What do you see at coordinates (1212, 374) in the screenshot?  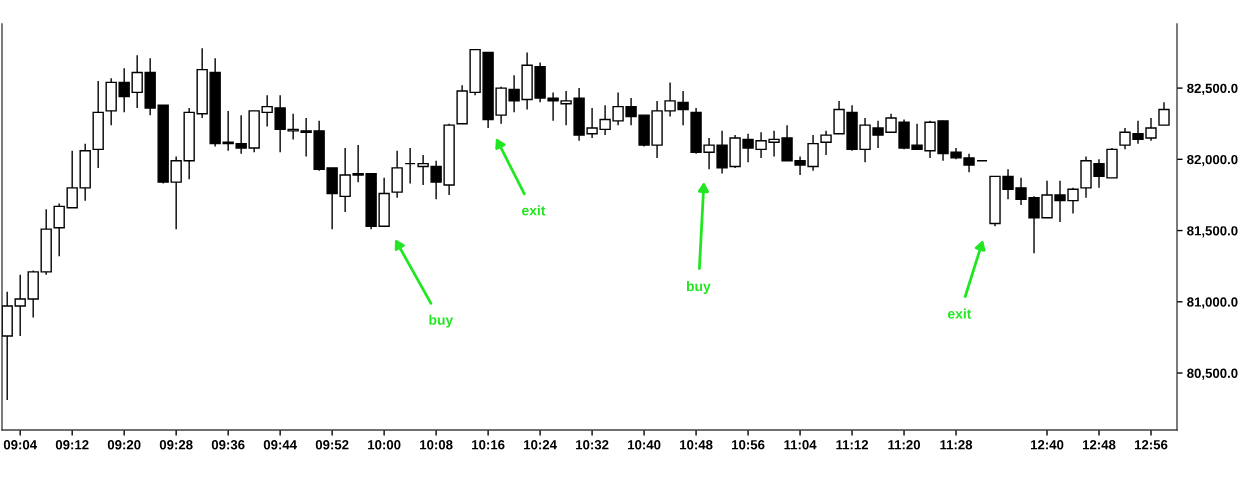 I see `y-tick-label: 80,500.0` at bounding box center [1212, 374].